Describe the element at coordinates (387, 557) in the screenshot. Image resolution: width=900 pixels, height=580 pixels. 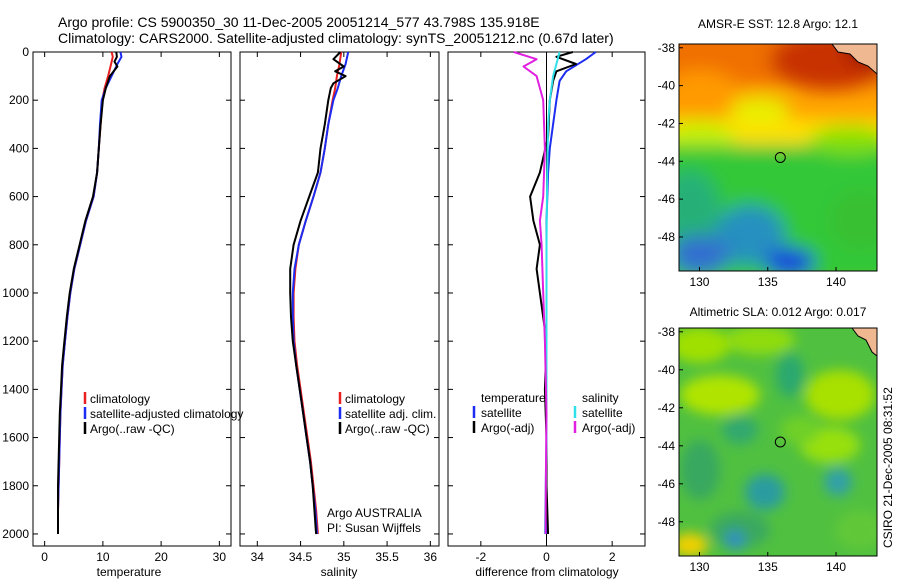
I see `x-tick-label: 35.5` at that location.